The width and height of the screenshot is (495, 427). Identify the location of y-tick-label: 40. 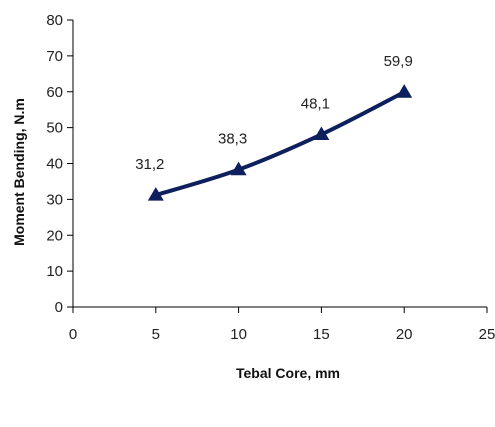
(54, 164).